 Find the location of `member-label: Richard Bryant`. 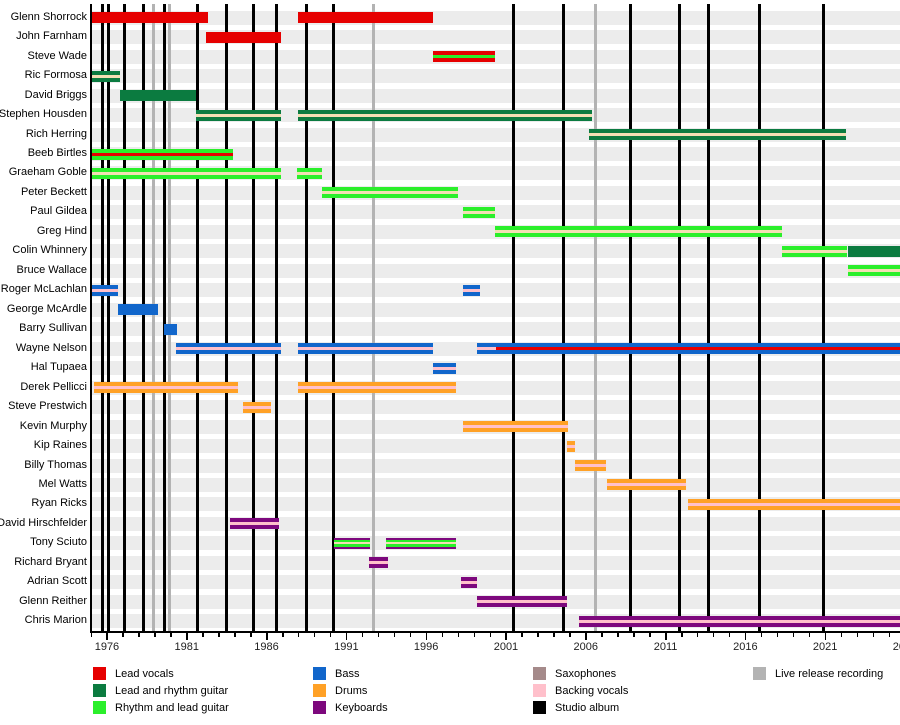

member-label: Richard Bryant is located at coordinates (50, 561).